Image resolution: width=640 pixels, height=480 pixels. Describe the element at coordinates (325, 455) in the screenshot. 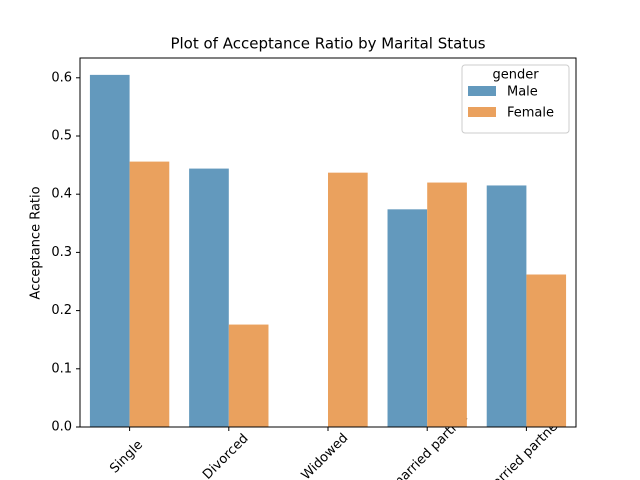

I see `x-tick-label: Widowed` at that location.